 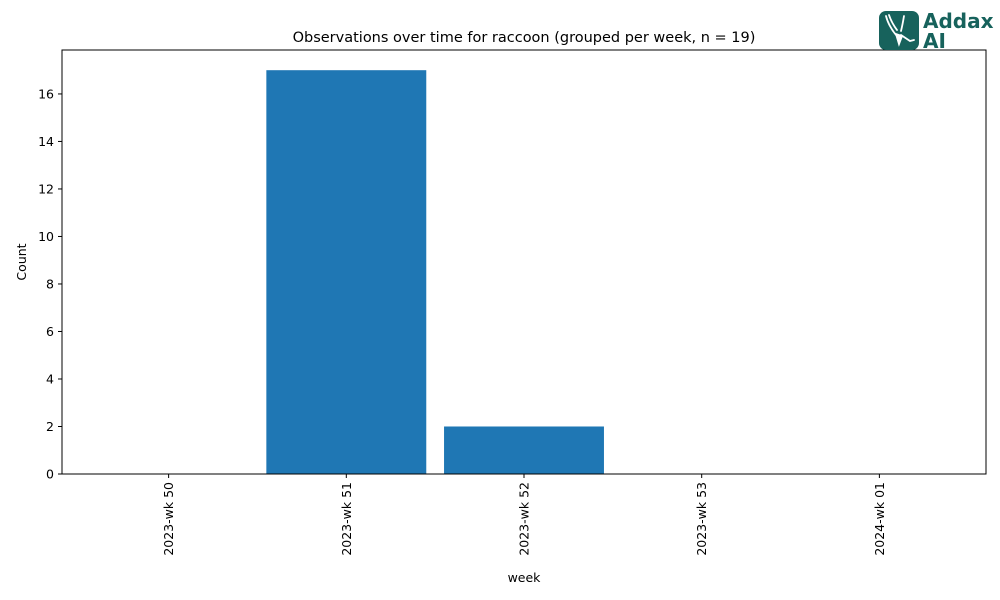 What do you see at coordinates (879, 519) in the screenshot?
I see `x-tick-label: 2024-wk 01` at bounding box center [879, 519].